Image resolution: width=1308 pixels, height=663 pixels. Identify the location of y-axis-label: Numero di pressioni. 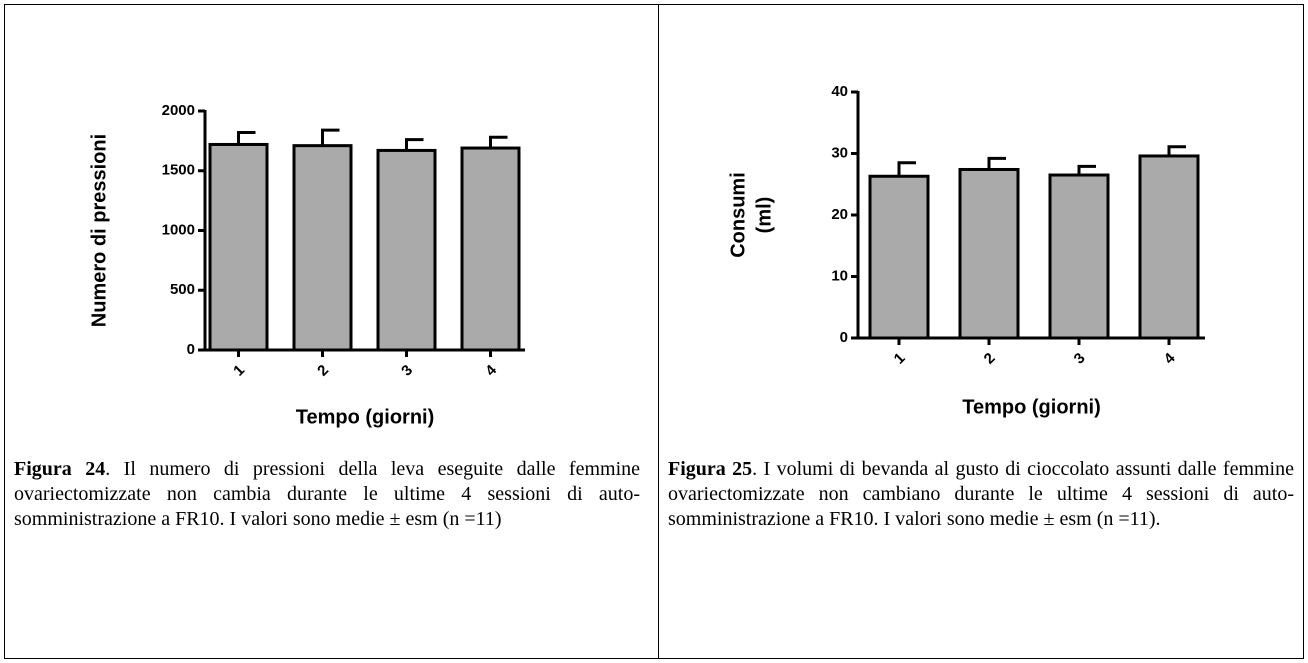
(99, 230).